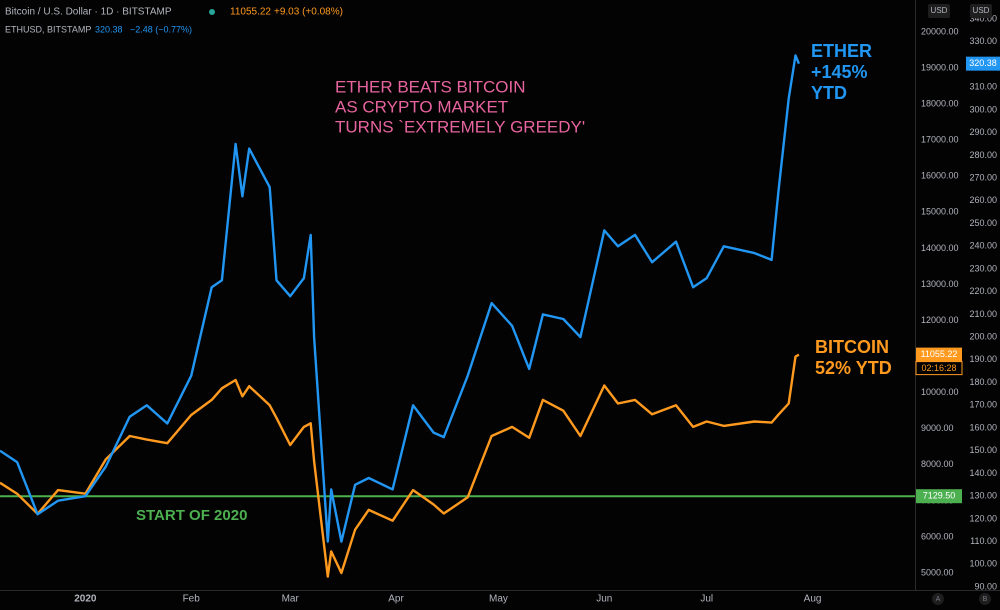  Describe the element at coordinates (308, 12) in the screenshot. I see `btc-change: +9.03 (+0.08%)` at that location.